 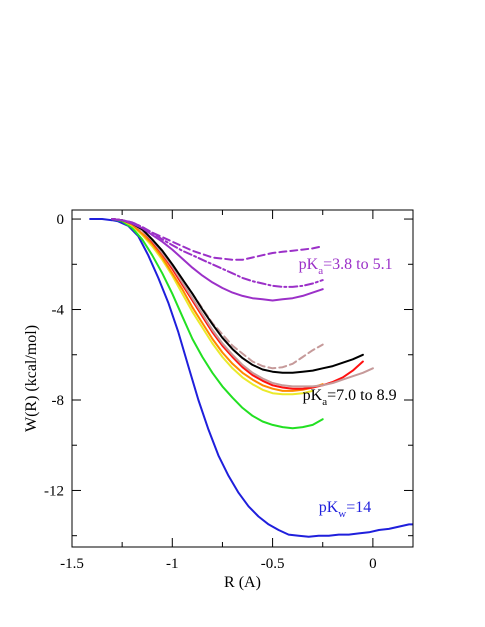 What do you see at coordinates (373, 564) in the screenshot?
I see `x-tick-label: 0` at bounding box center [373, 564].